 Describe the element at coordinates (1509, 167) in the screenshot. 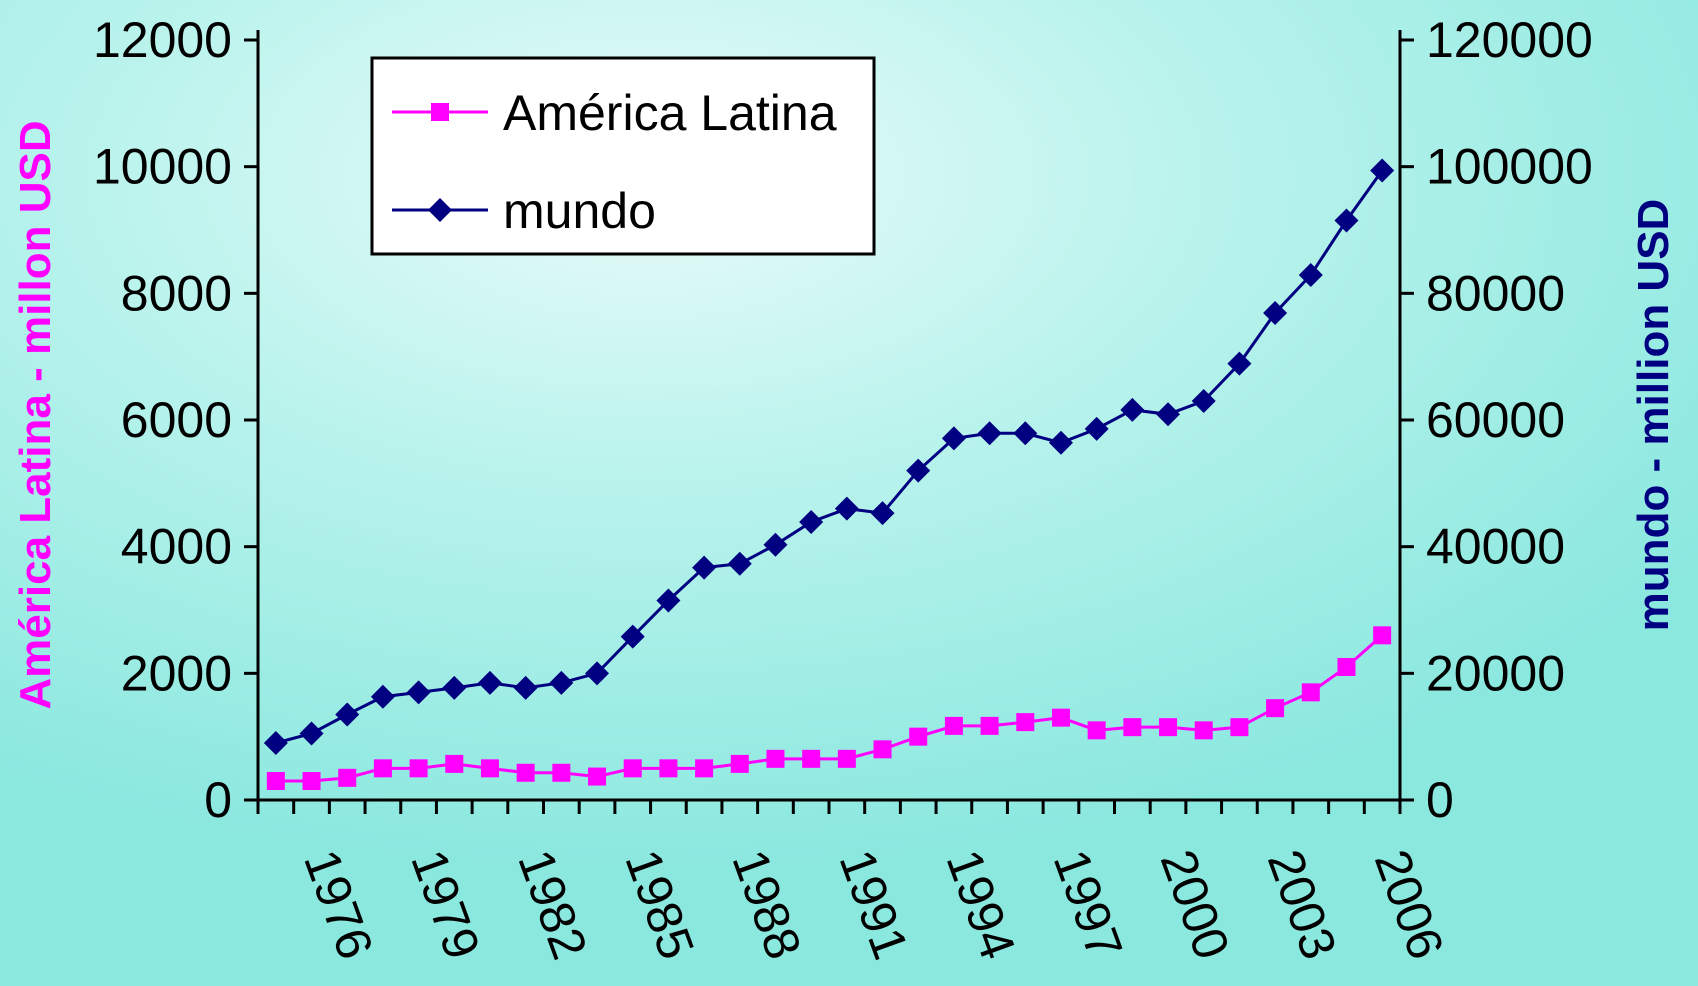

I see `right-tick-label: 100000` at that location.